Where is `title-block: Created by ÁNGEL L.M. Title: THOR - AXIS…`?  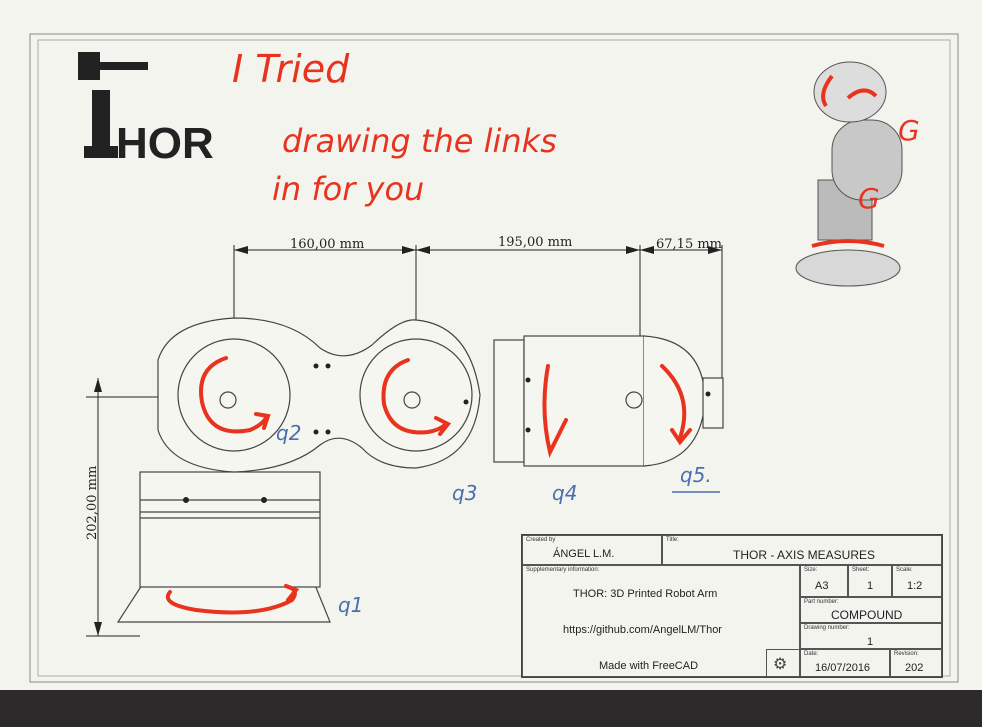 title-block: Created by ÁNGEL L.M. Title: THOR - AXIS… is located at coordinates (732, 606).